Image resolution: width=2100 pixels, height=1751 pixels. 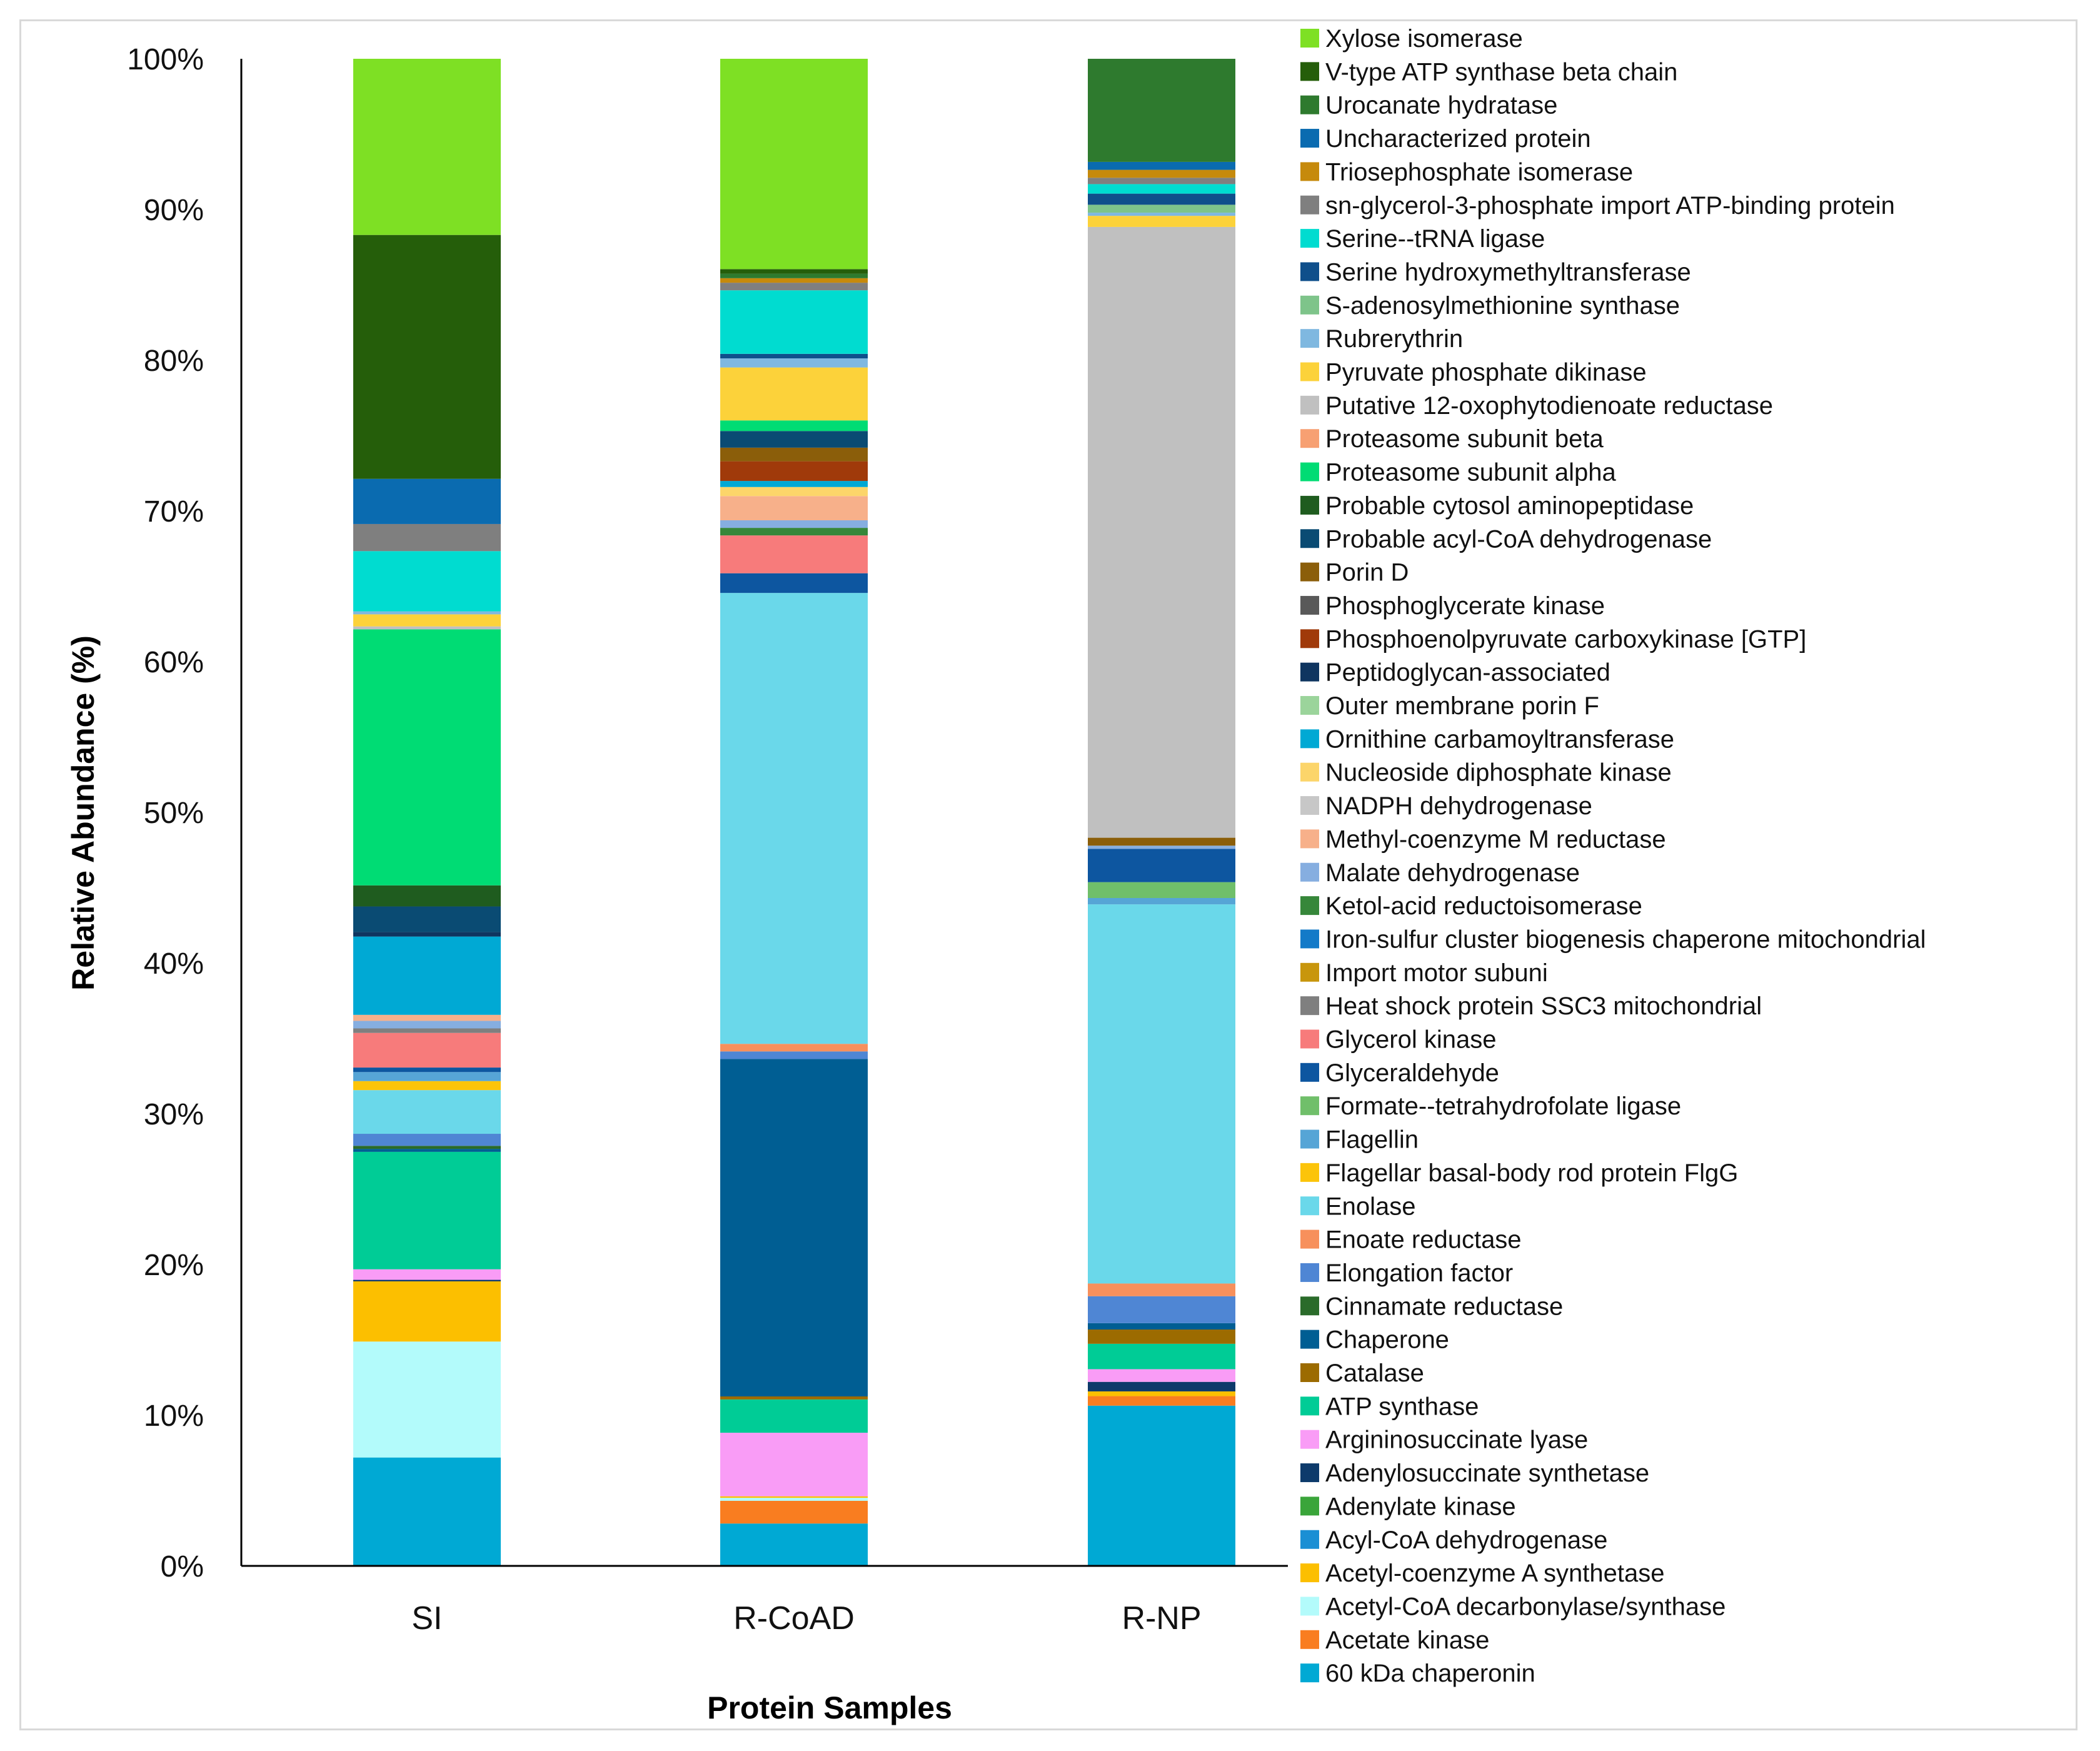 What do you see at coordinates (1367, 573) in the screenshot?
I see `legend-label: Porin D` at bounding box center [1367, 573].